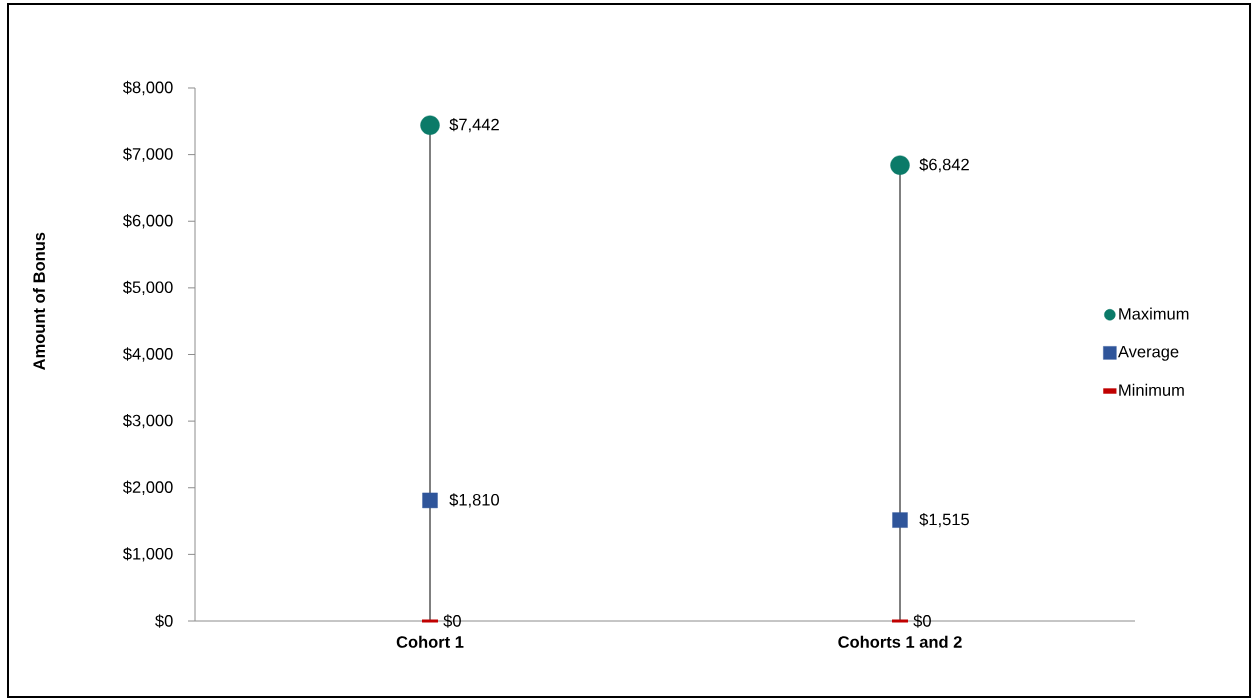 Image resolution: width=1253 pixels, height=700 pixels. I want to click on x-tick-label: Cohort 1, so click(430, 641).